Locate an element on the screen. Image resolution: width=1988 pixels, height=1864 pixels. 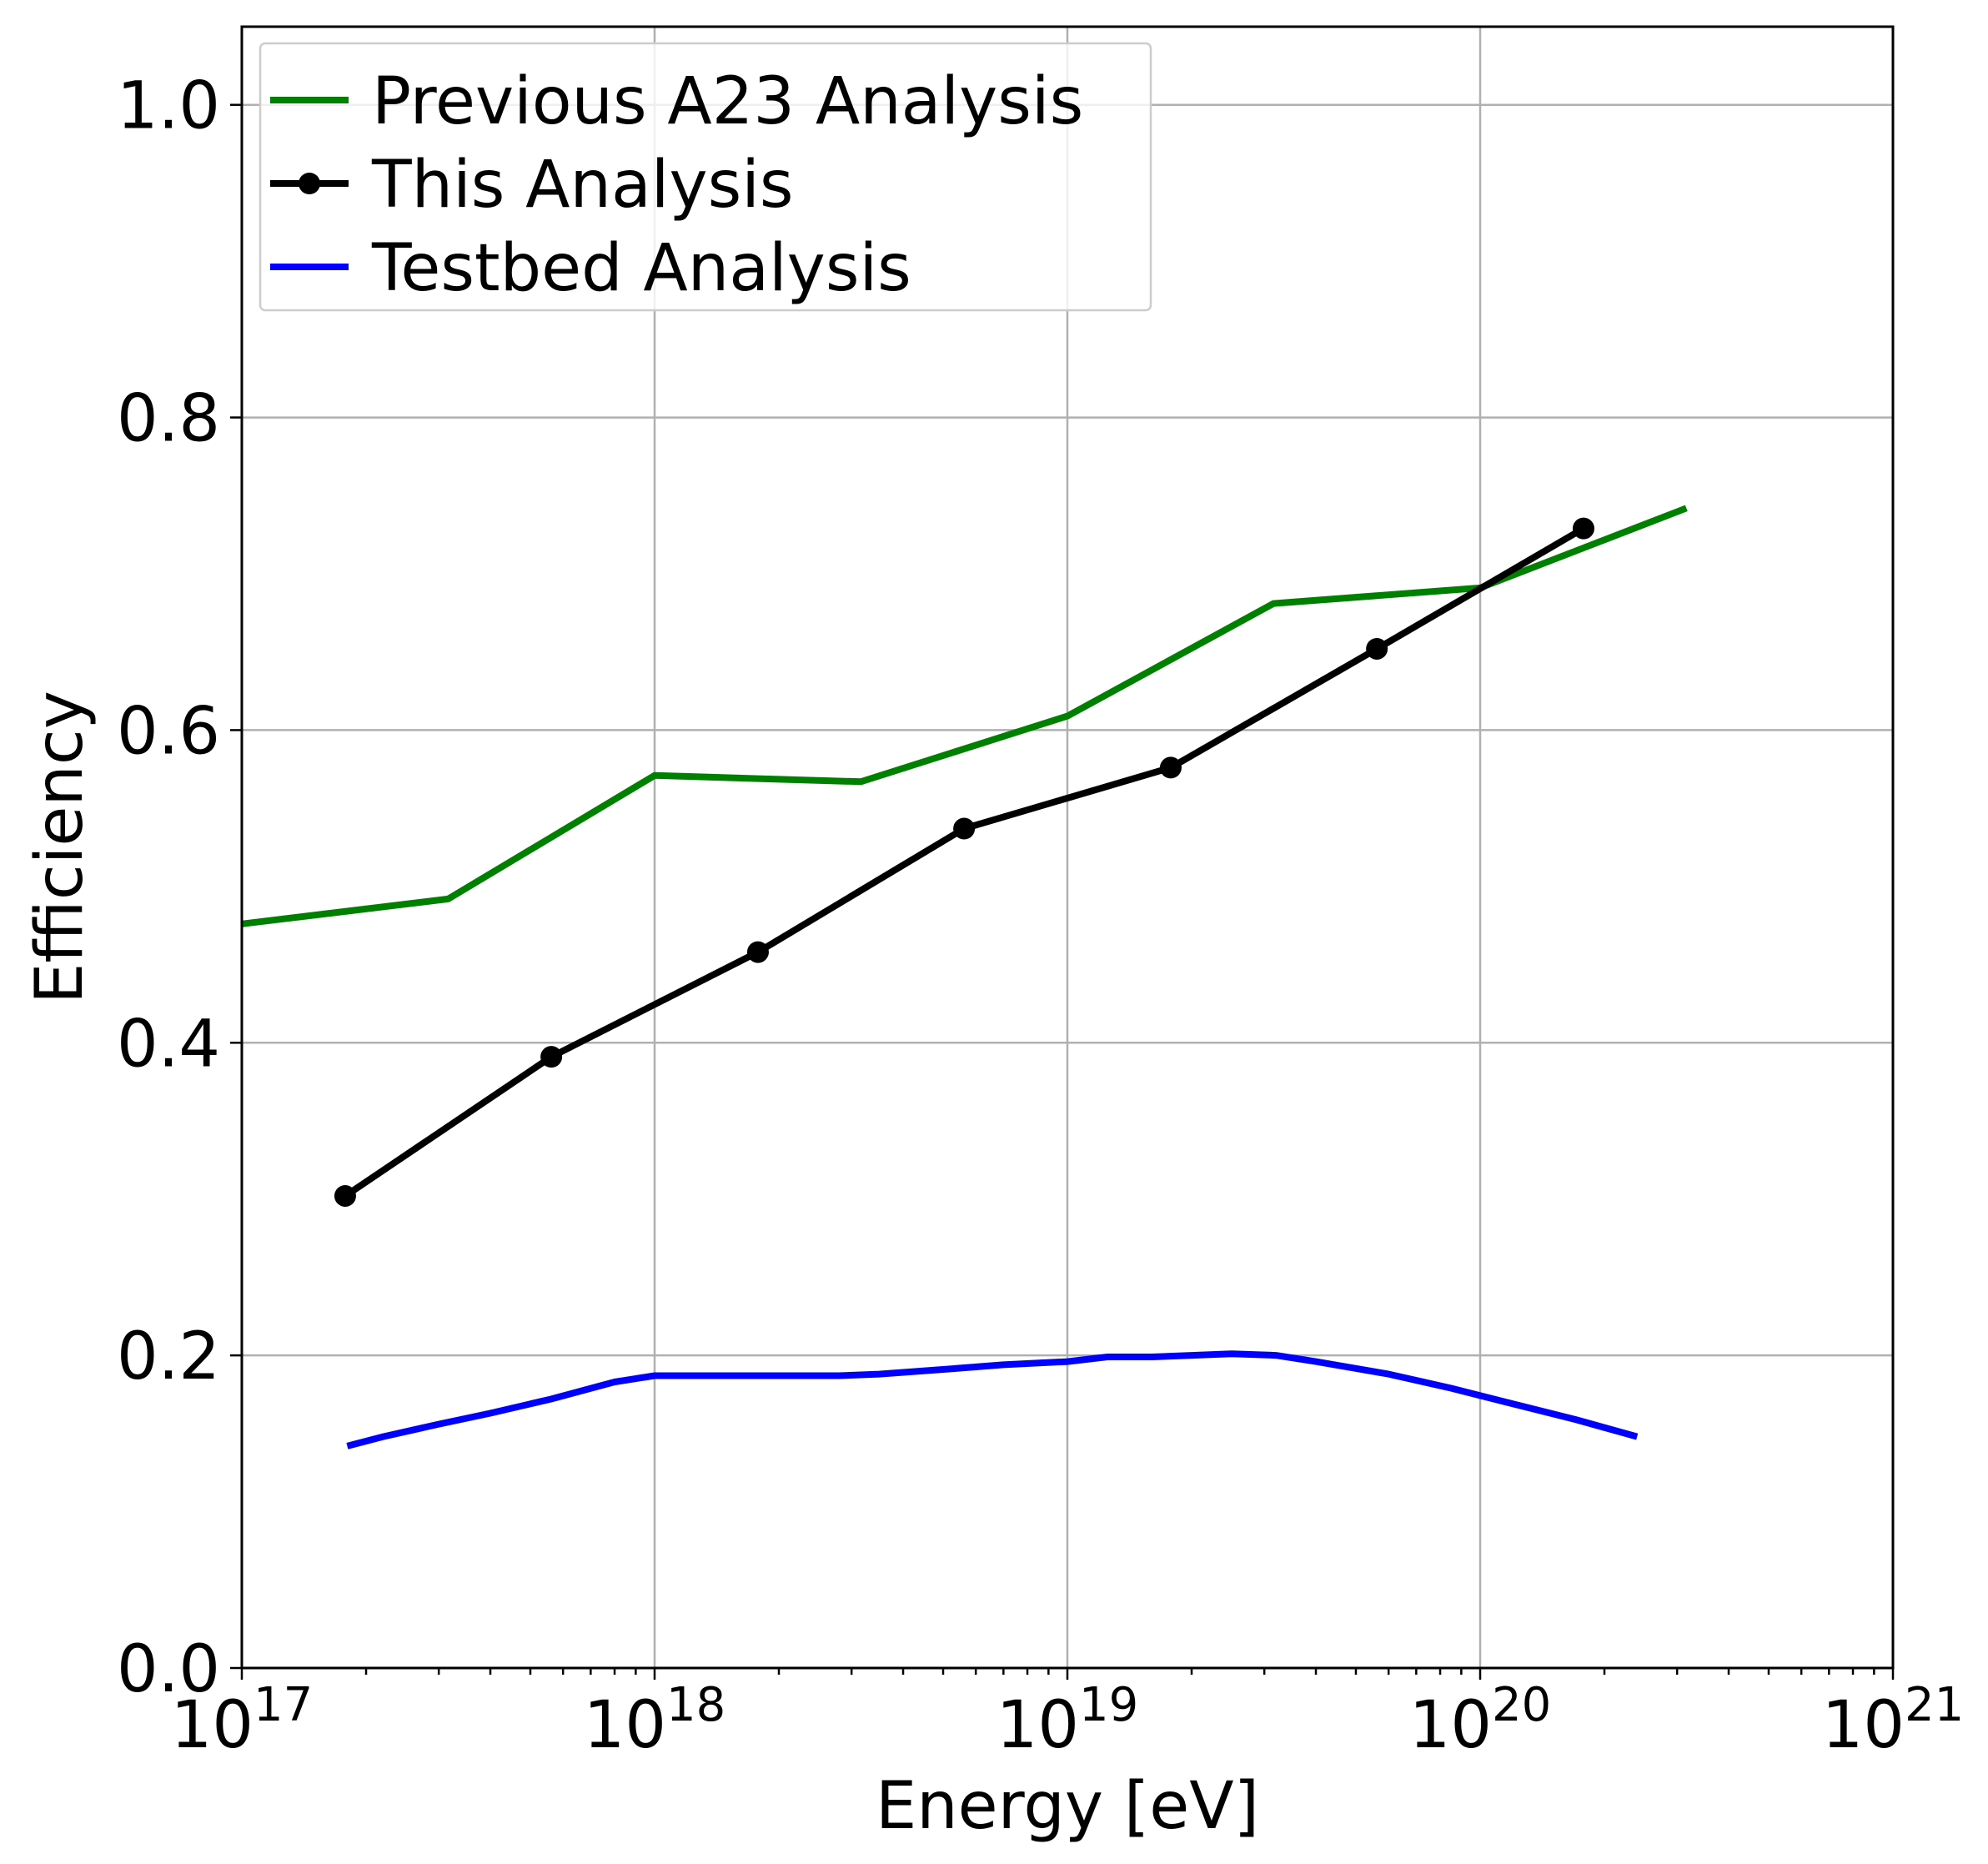
legend-label: This Analysis is located at coordinates (583, 185).